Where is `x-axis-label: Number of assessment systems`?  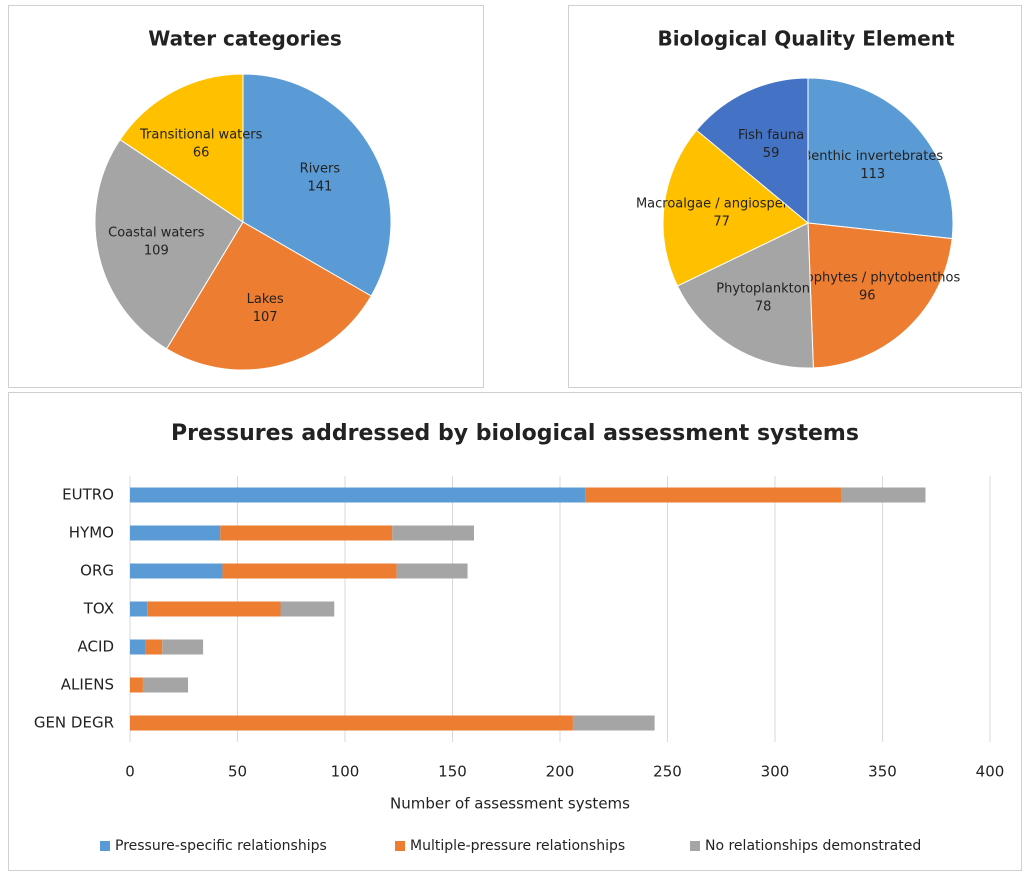
x-axis-label: Number of assessment systems is located at coordinates (510, 804).